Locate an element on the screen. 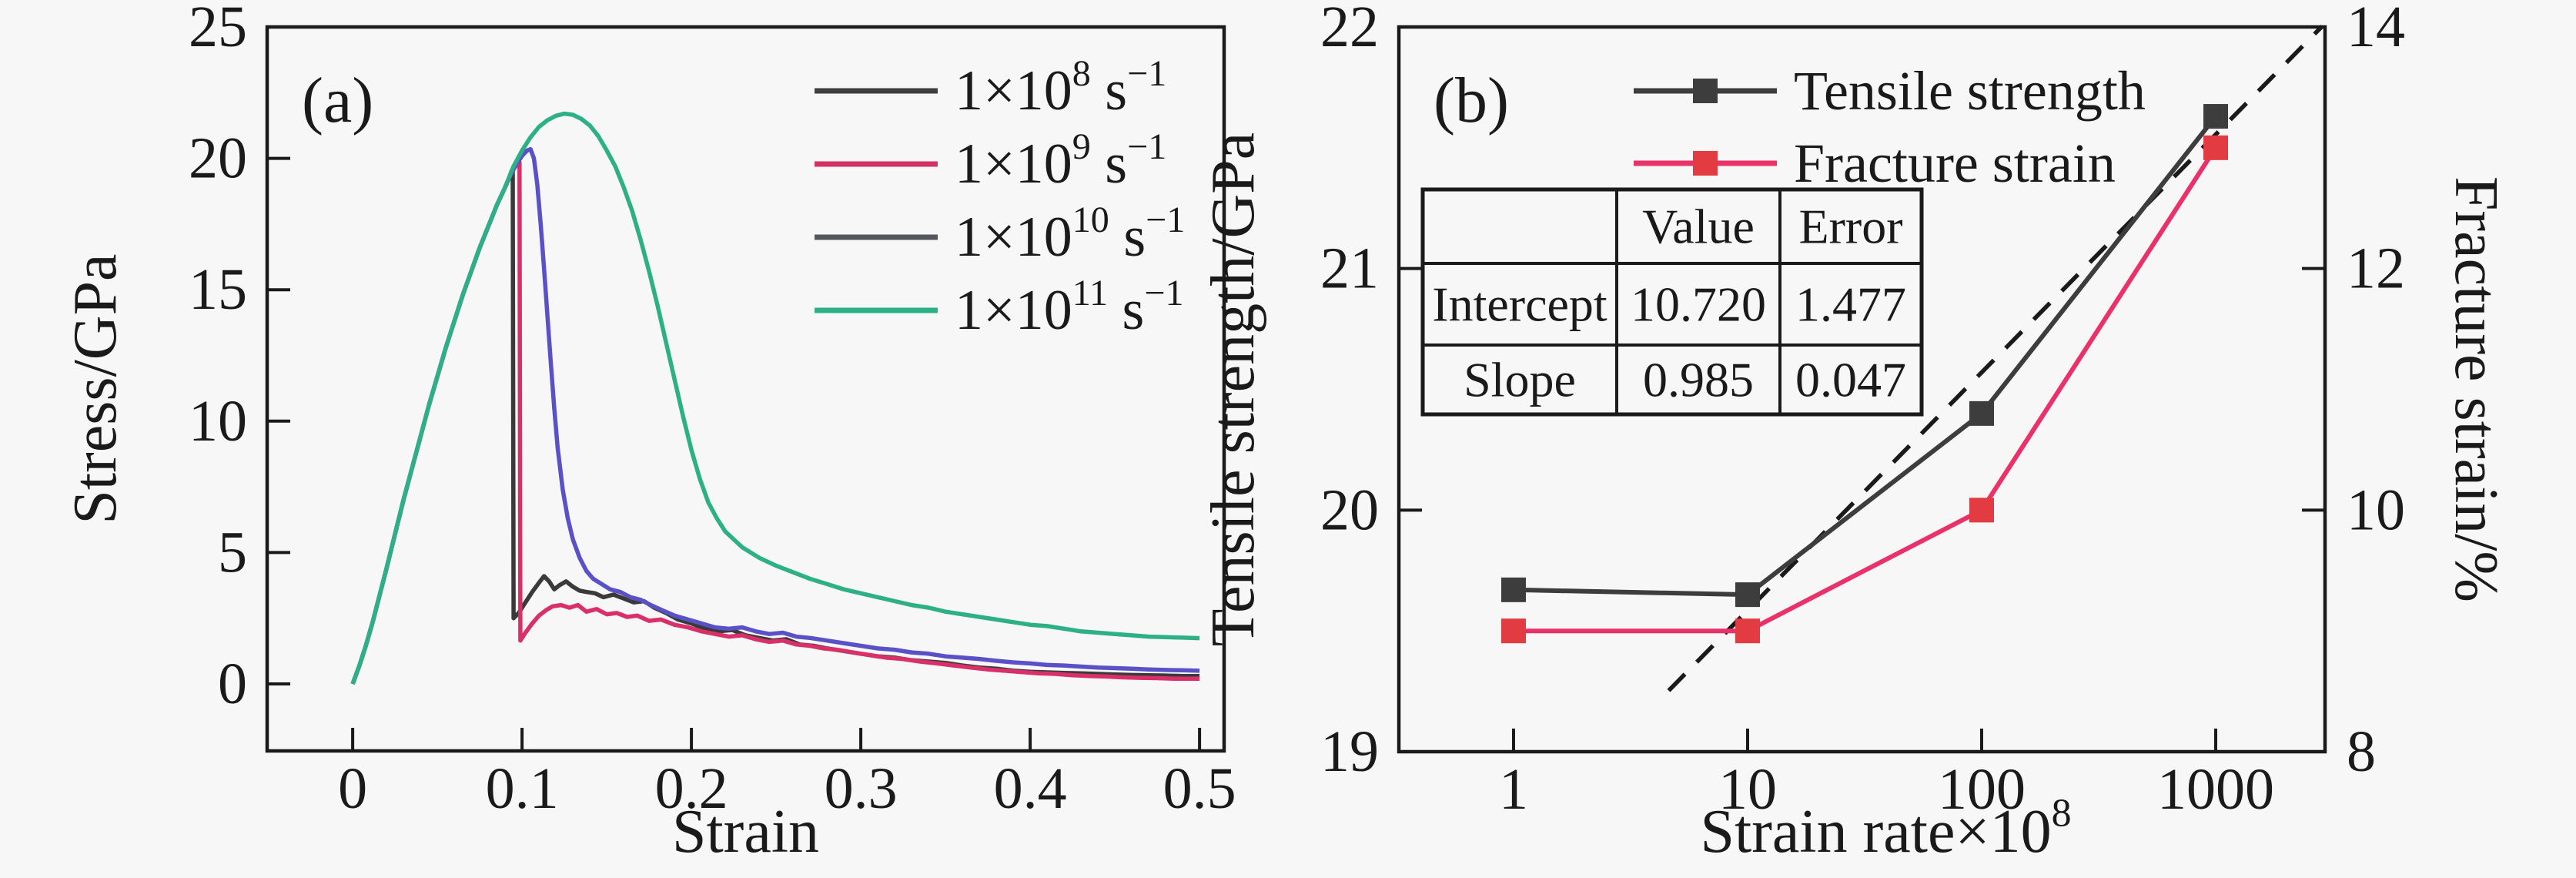 The image size is (2576, 878). panel-a-y-axis-title: Stress/GPa is located at coordinates (96, 388).